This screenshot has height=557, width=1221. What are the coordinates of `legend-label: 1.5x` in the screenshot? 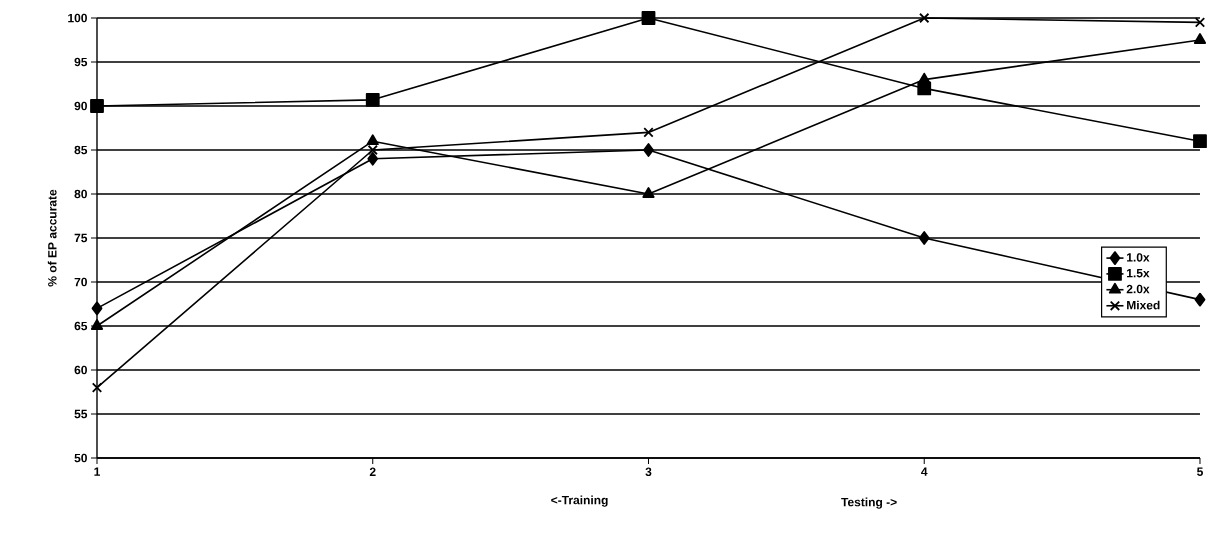 It's located at (1138, 273).